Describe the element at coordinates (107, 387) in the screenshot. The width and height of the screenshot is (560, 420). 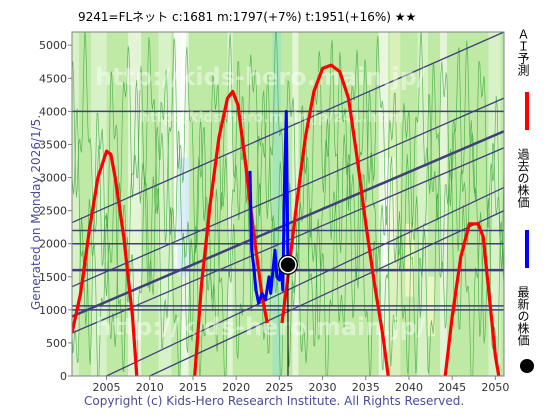
I see `x-tick-label: 2005` at that location.